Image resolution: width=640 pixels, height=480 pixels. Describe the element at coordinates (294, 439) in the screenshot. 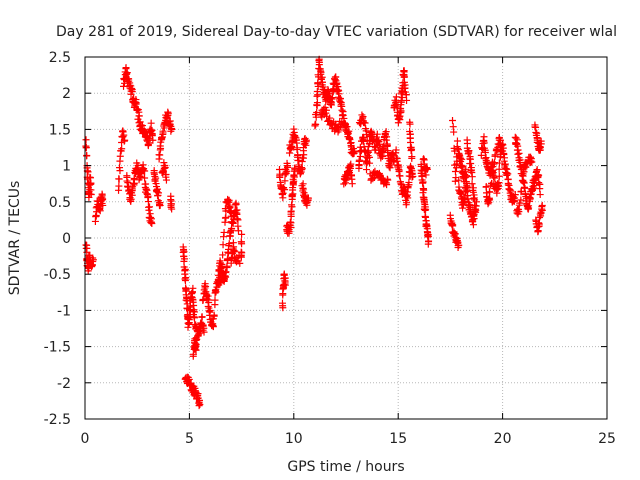

I see `x-tick-label: 10` at that location.